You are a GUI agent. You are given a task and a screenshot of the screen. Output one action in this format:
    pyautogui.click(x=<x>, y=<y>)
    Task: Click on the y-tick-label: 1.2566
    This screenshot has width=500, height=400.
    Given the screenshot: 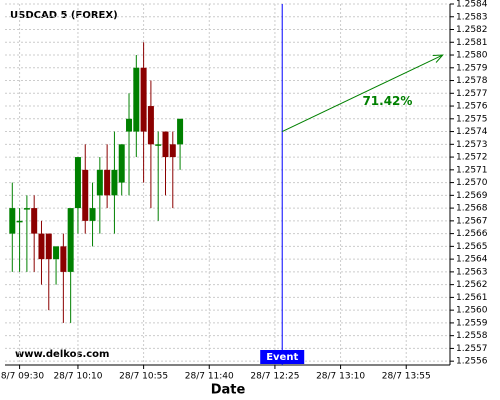 What is the action you would take?
    pyautogui.click(x=472, y=234)
    